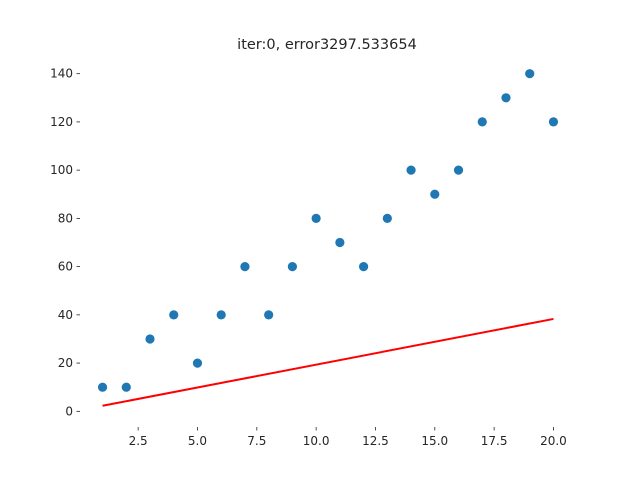  I want to click on y-tick-label: 100, so click(61, 170).